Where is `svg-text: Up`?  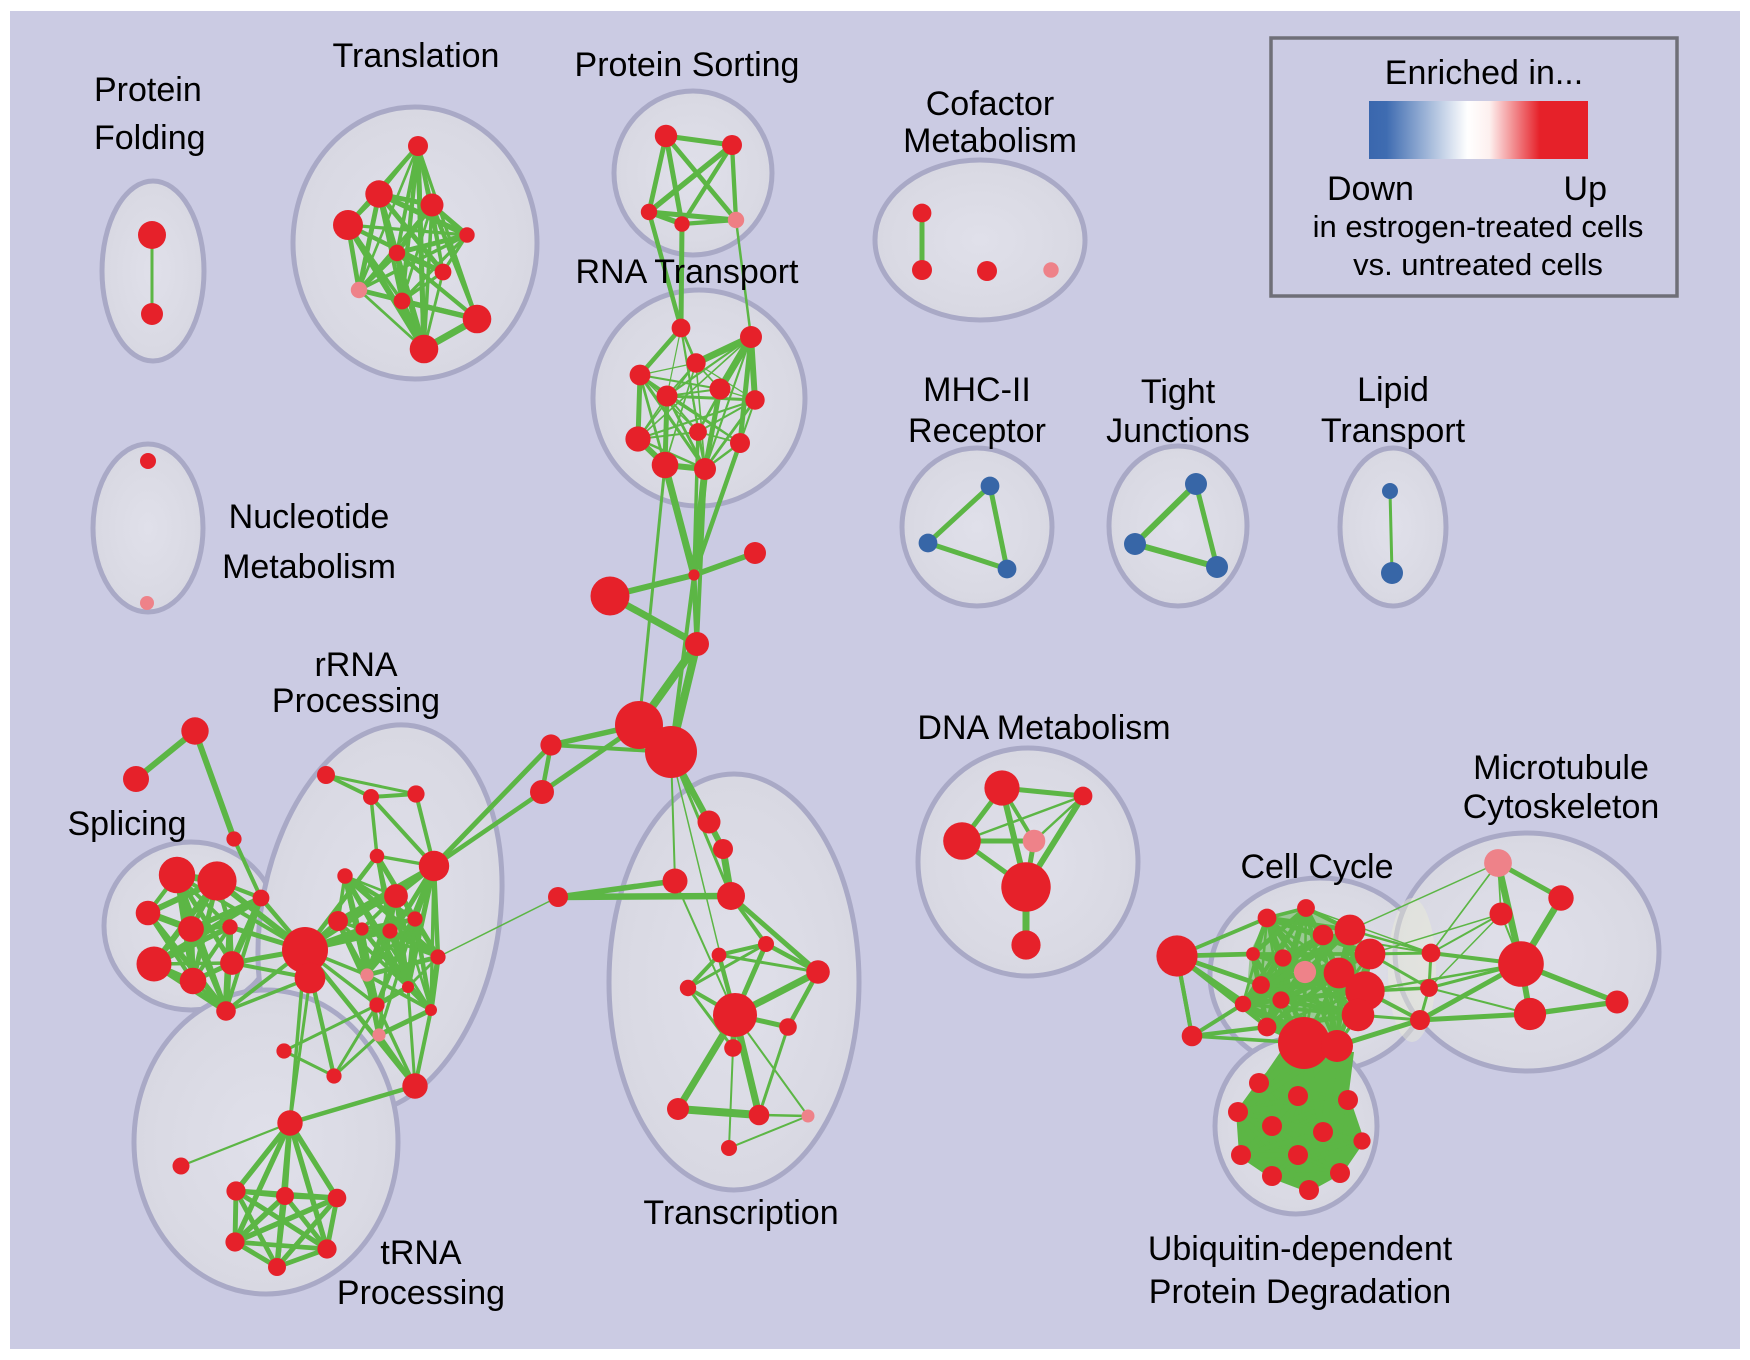
svg-text: Up is located at coordinates (1585, 189).